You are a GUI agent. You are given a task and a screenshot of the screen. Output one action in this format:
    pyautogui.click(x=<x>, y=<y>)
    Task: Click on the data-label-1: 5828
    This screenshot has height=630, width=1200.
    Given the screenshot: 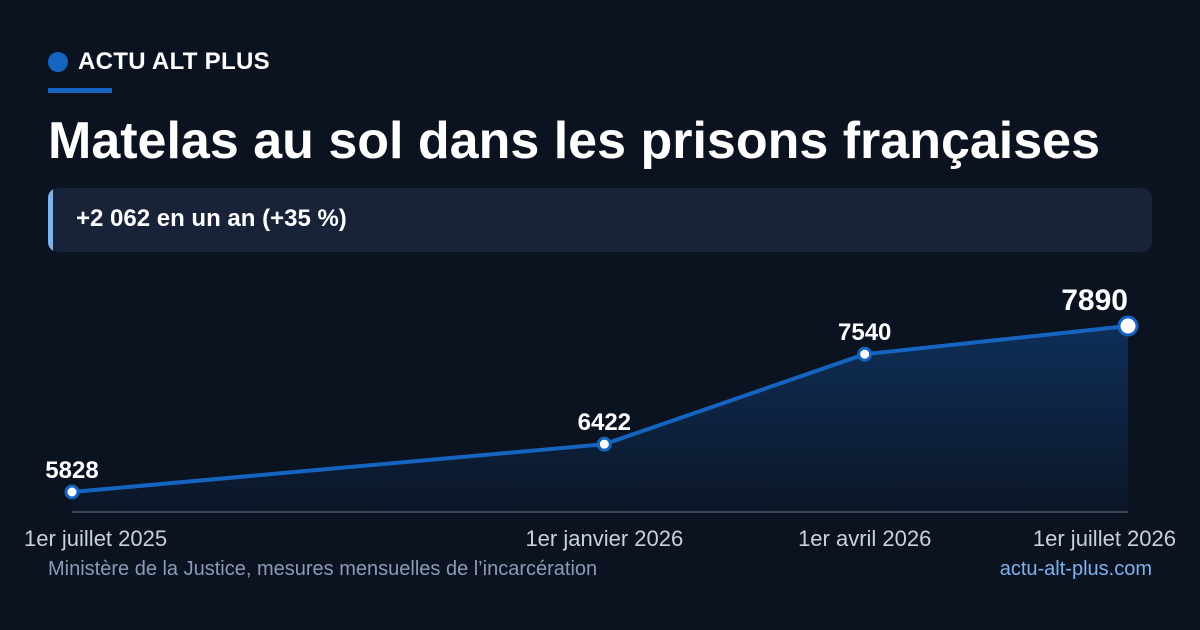 What is the action you would take?
    pyautogui.click(x=71, y=470)
    